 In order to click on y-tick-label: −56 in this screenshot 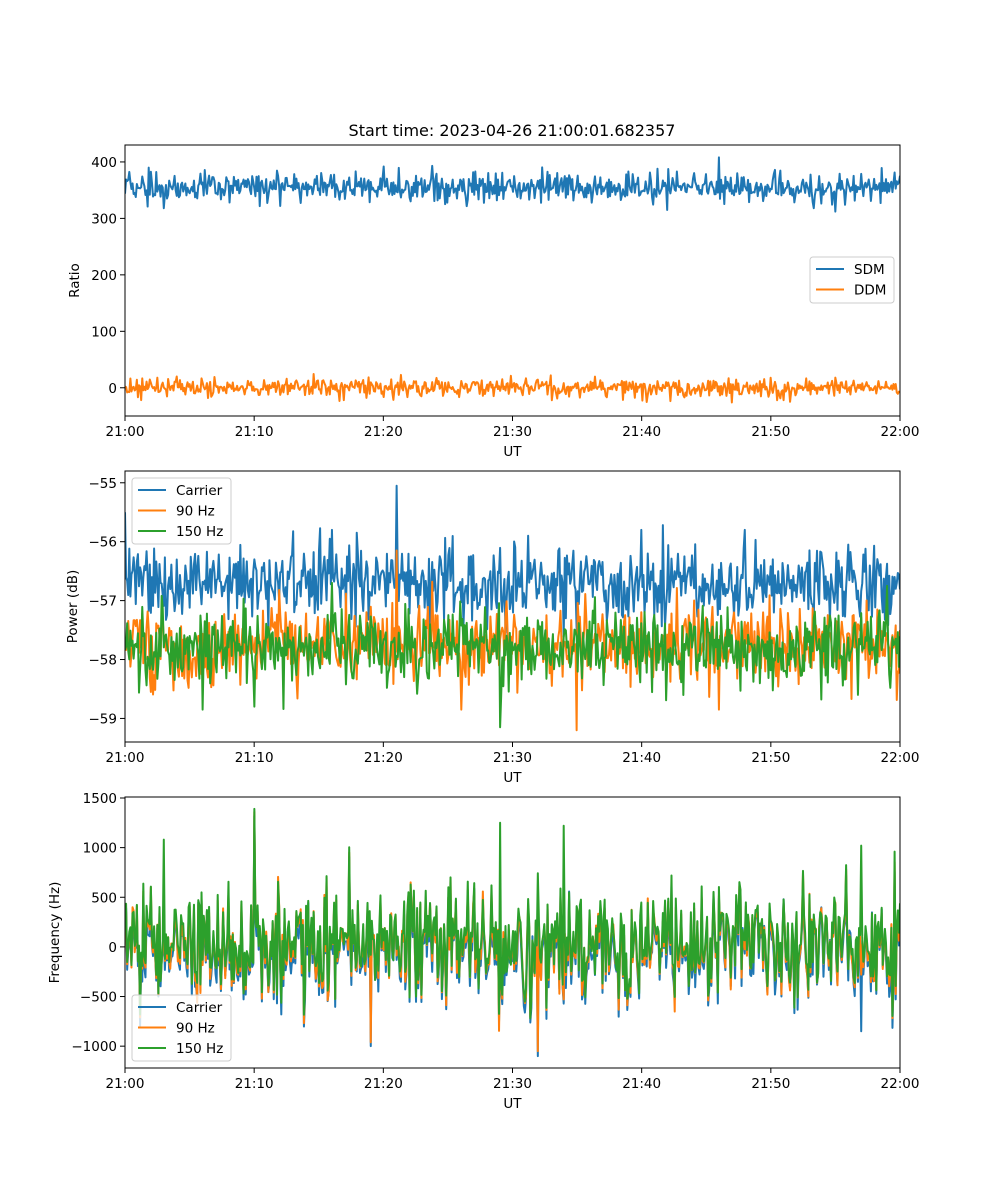, I will do `click(103, 543)`.